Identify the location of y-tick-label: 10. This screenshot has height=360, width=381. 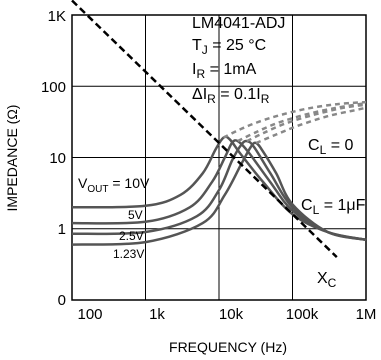
(57, 158).